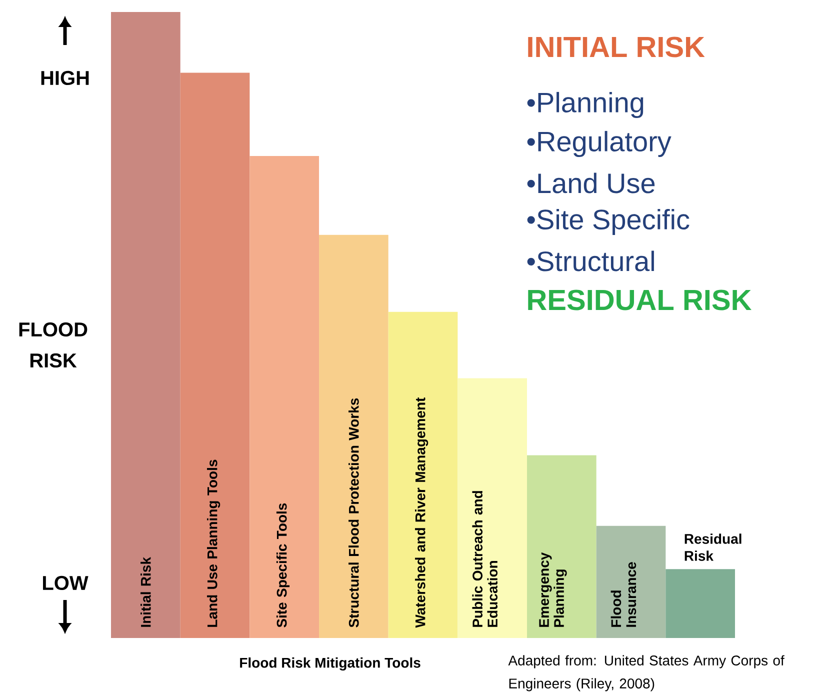 This screenshot has width=835, height=700. I want to click on annotation: •Site Specific, so click(608, 222).